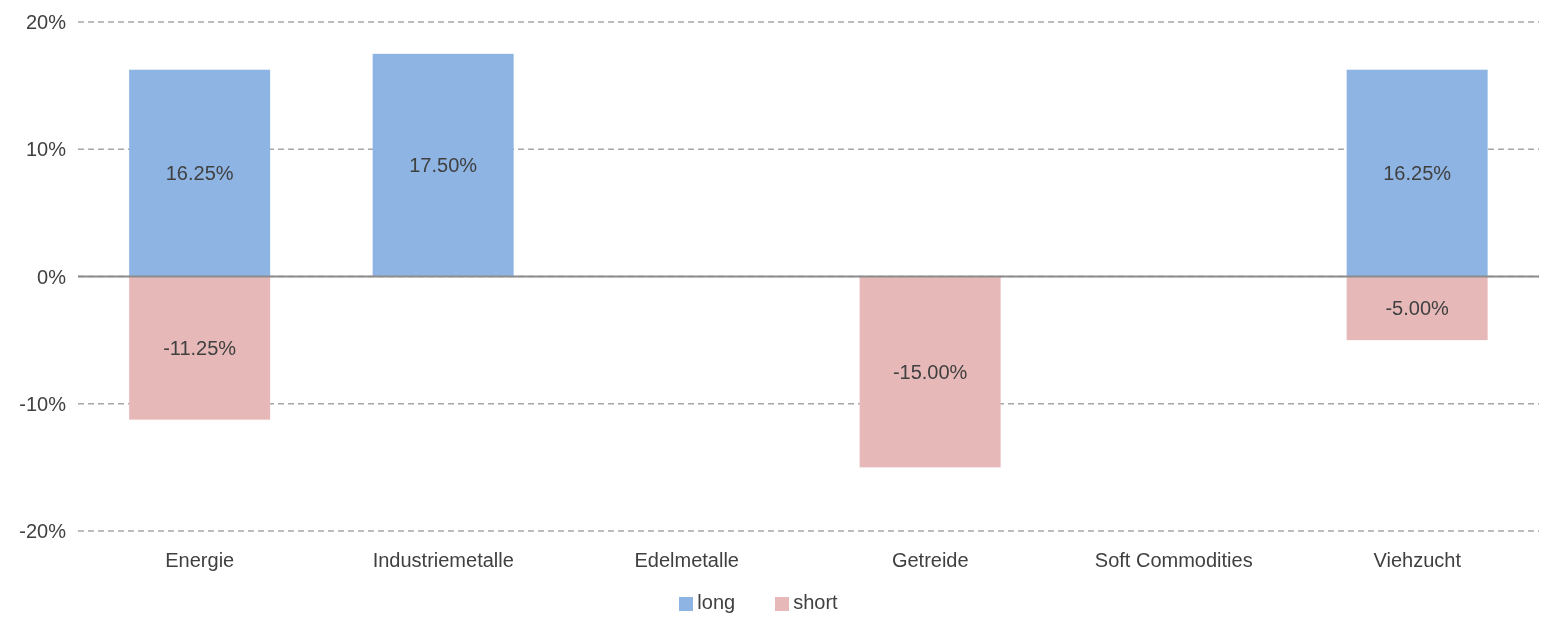  Describe the element at coordinates (1417, 560) in the screenshot. I see `x-tick-label: Viehzucht` at that location.